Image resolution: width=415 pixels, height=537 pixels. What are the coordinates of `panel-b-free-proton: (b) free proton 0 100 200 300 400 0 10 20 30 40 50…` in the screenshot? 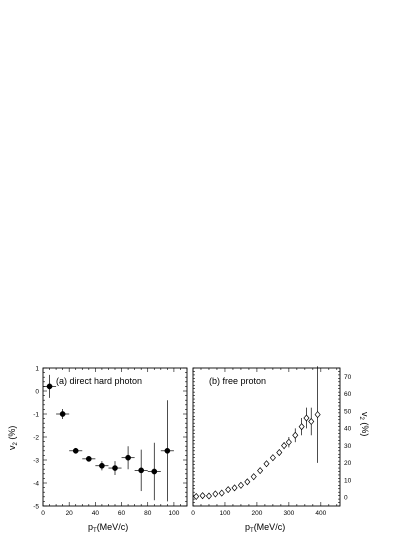 It's located at (280, 450).